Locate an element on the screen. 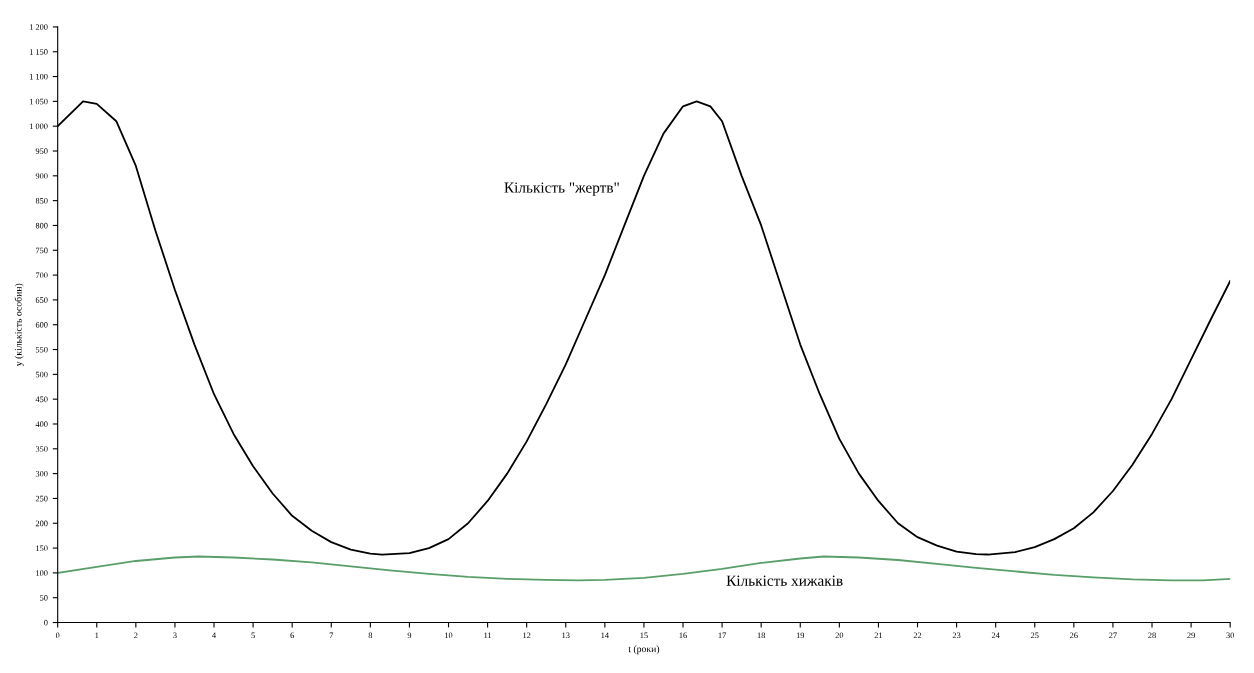 The width and height of the screenshot is (1254, 673). y-axis-title: y (кількість особин) is located at coordinates (19, 325).